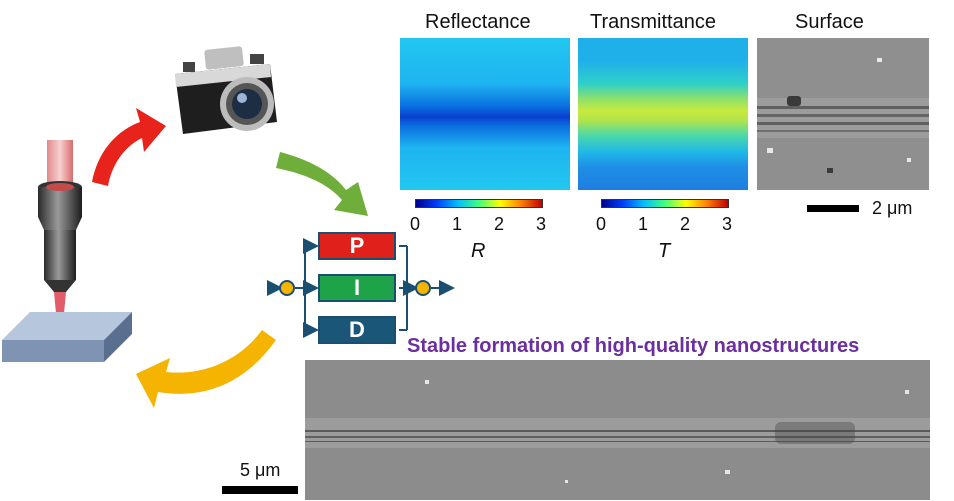 This screenshot has height=501, width=954. What do you see at coordinates (357, 246) in the screenshot?
I see `pid-p-box: P` at bounding box center [357, 246].